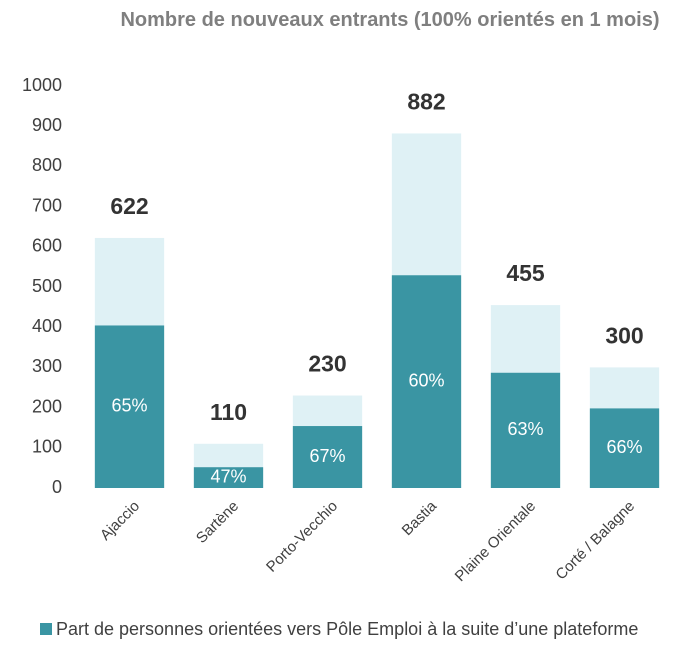  Describe the element at coordinates (47, 125) in the screenshot. I see `y-tick-label: 900` at that location.